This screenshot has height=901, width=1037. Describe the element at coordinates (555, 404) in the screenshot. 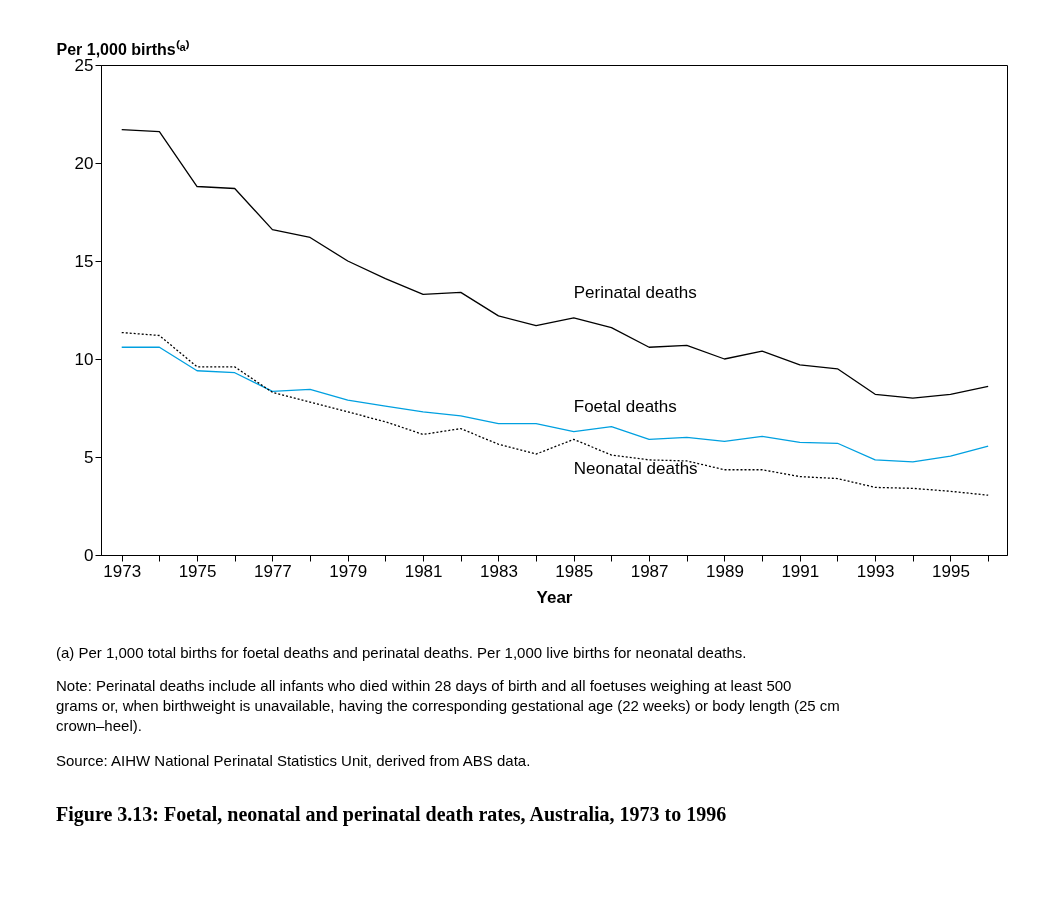

I see `line-series` at that location.